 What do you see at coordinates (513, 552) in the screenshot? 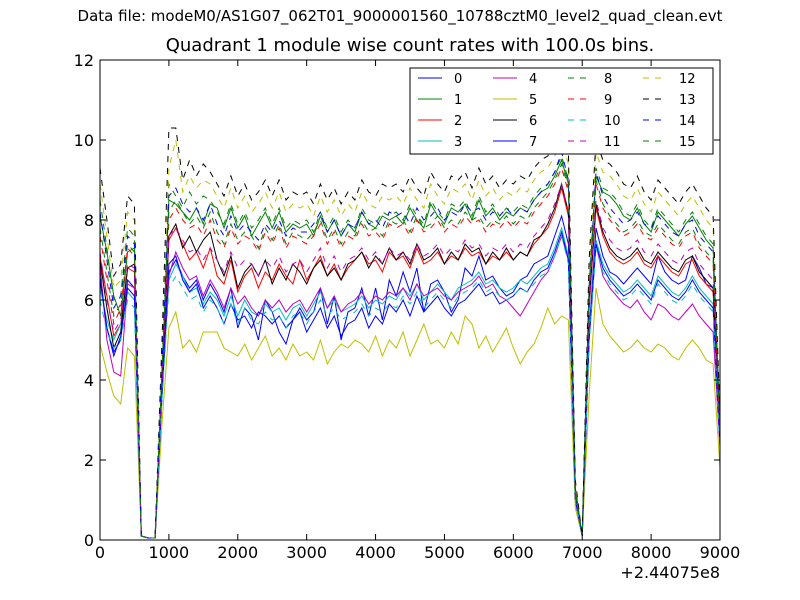
I see `x-tick-label: 6000` at bounding box center [513, 552].